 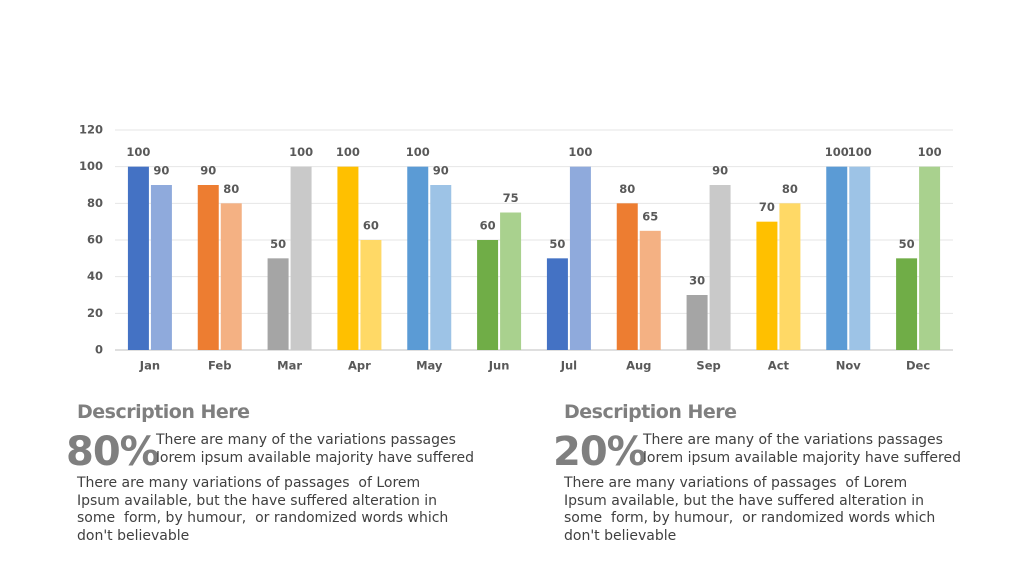 What do you see at coordinates (95, 313) in the screenshot?
I see `y-tick-label: 20` at bounding box center [95, 313].